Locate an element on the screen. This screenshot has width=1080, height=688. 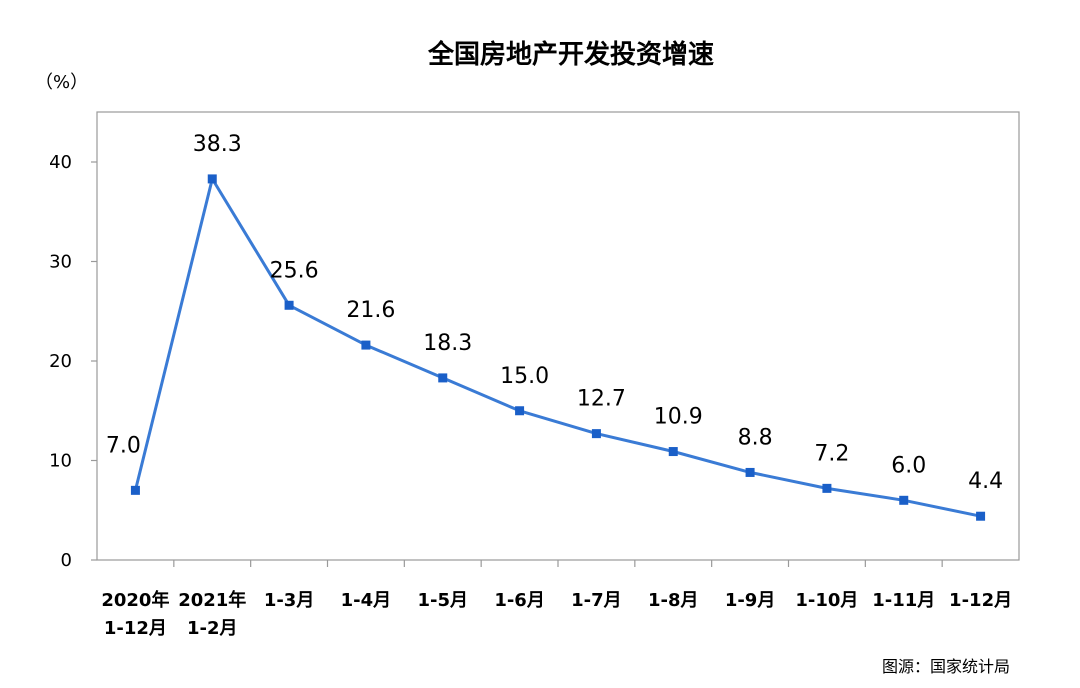
x-tick-label: 1-3月 is located at coordinates (289, 600).